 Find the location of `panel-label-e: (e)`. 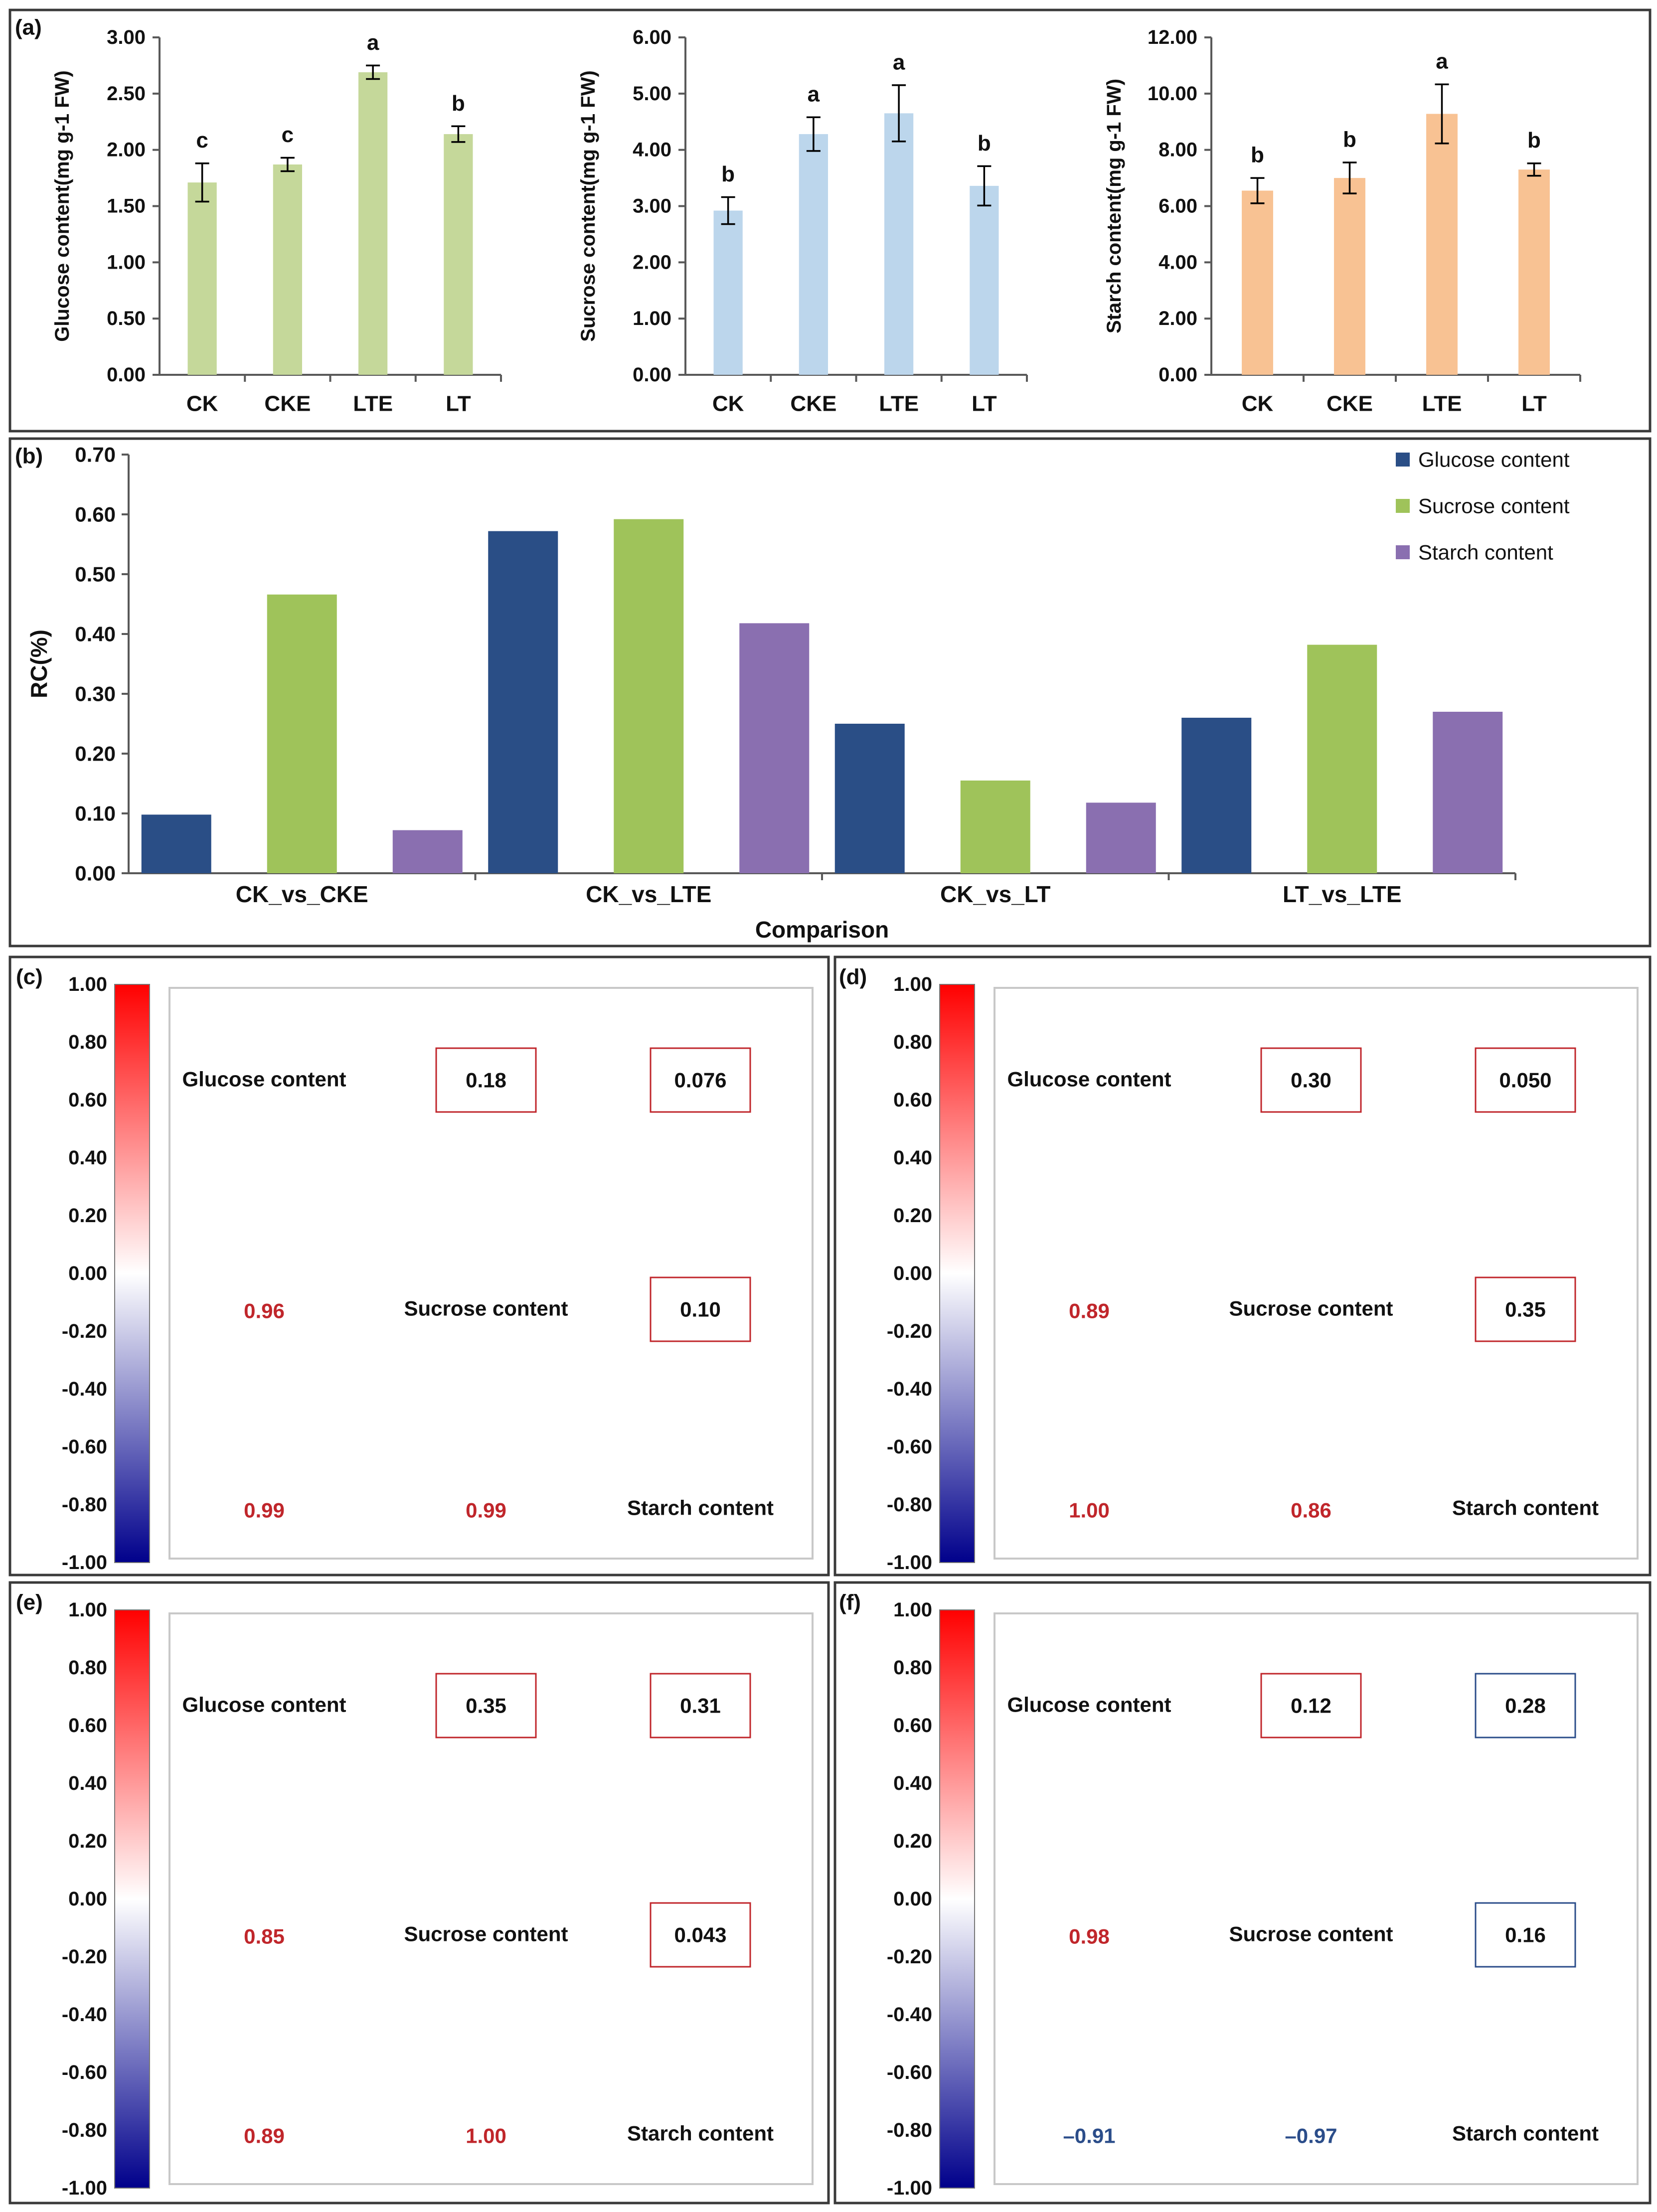

panel-label-e: (e) is located at coordinates (29, 1603).